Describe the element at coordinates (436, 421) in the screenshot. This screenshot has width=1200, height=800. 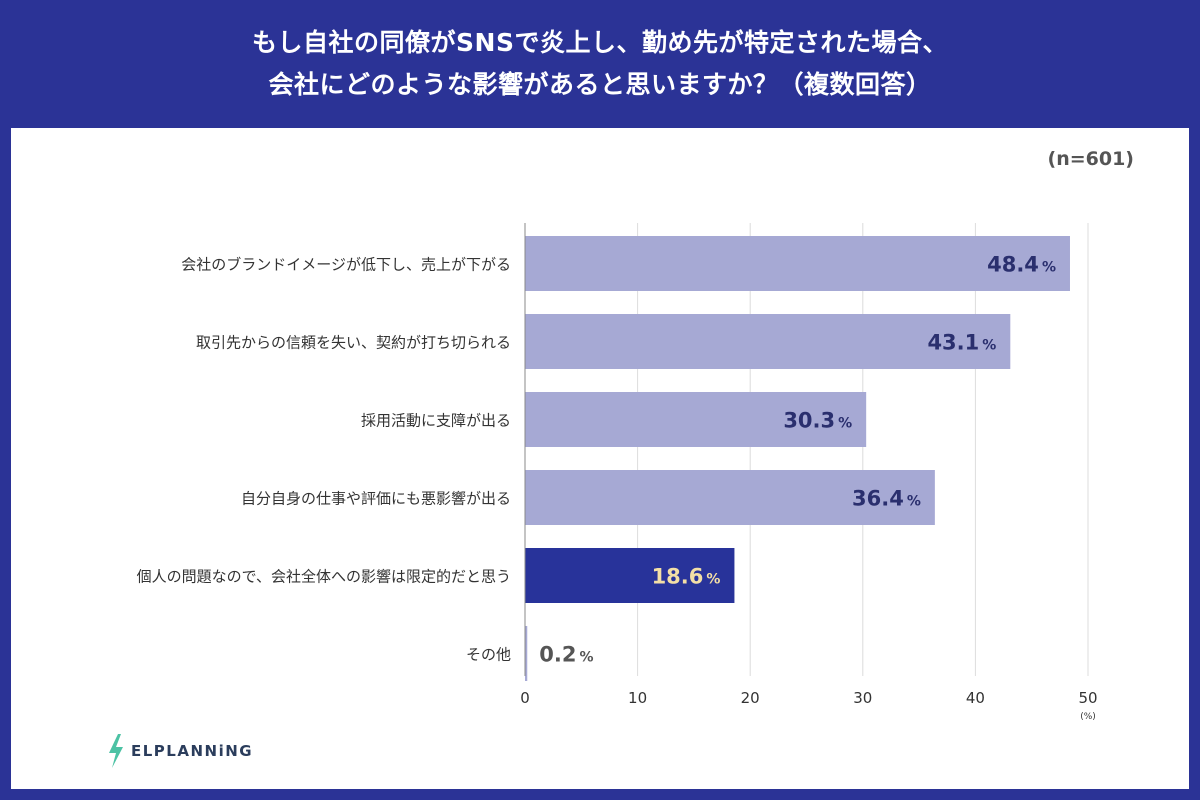
I see `category-label: 採用活動に支障が出る` at that location.